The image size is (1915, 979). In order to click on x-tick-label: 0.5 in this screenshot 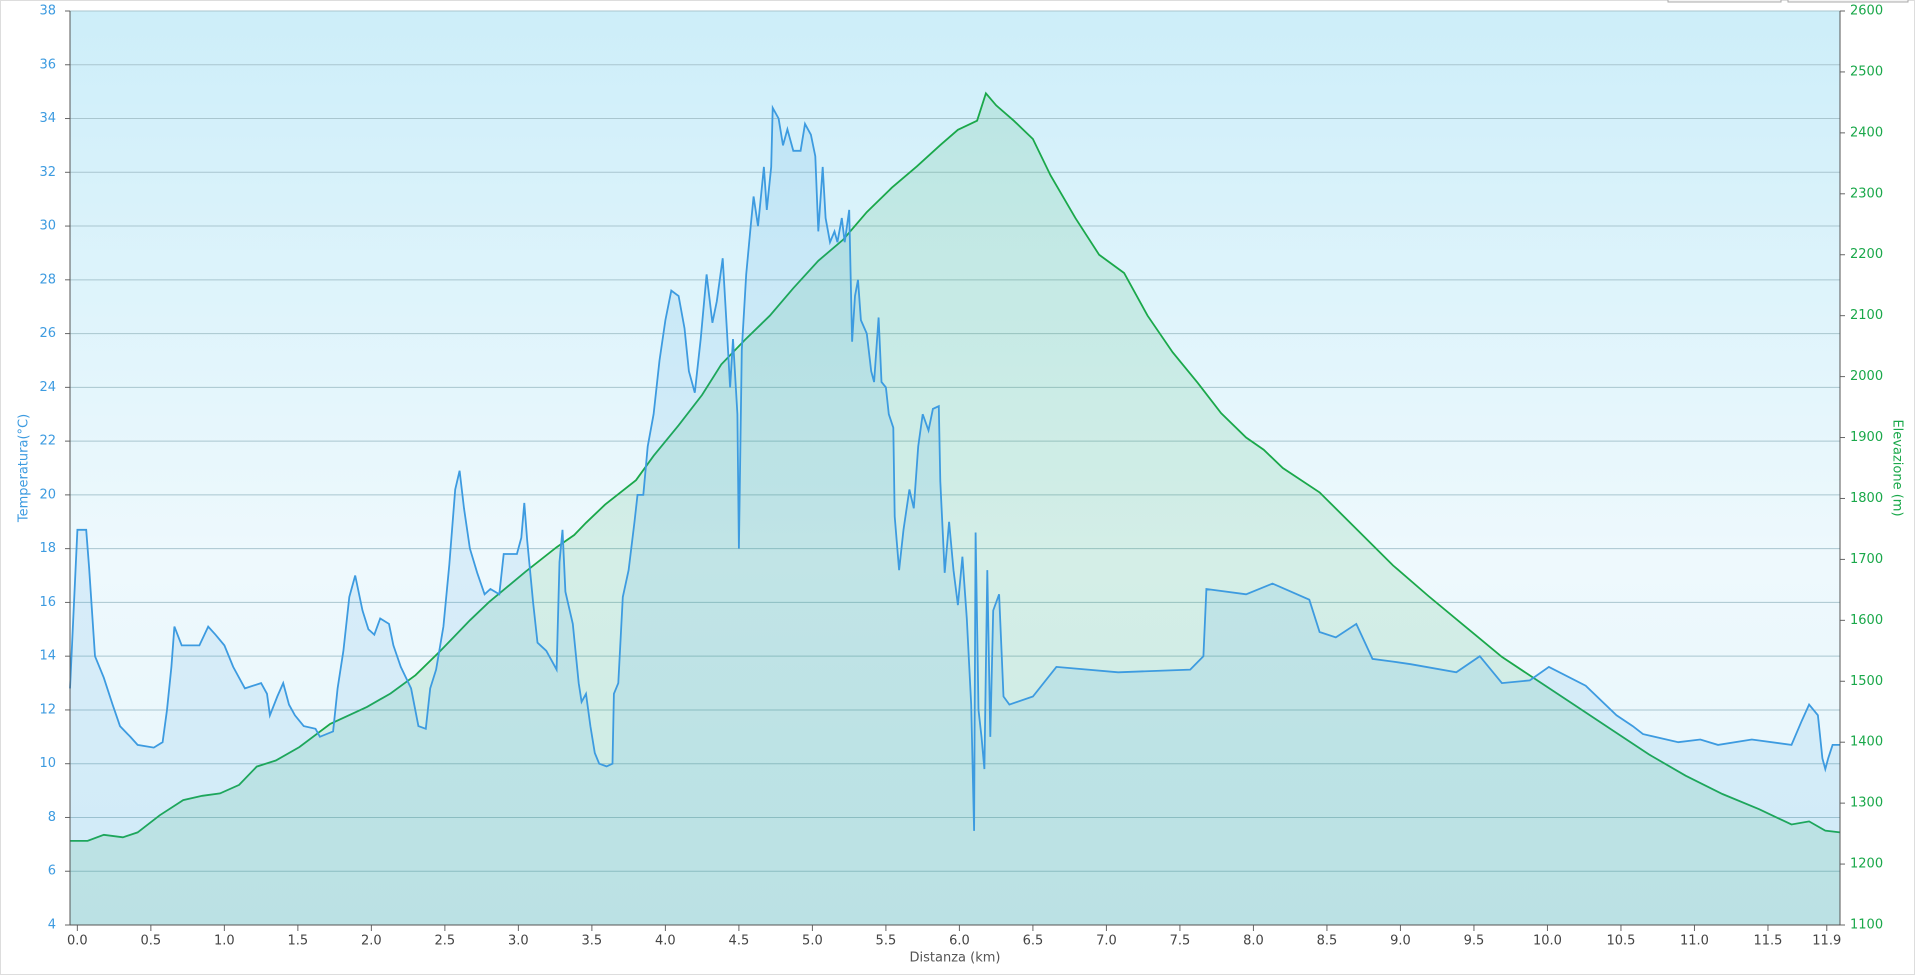, I will do `click(151, 941)`.